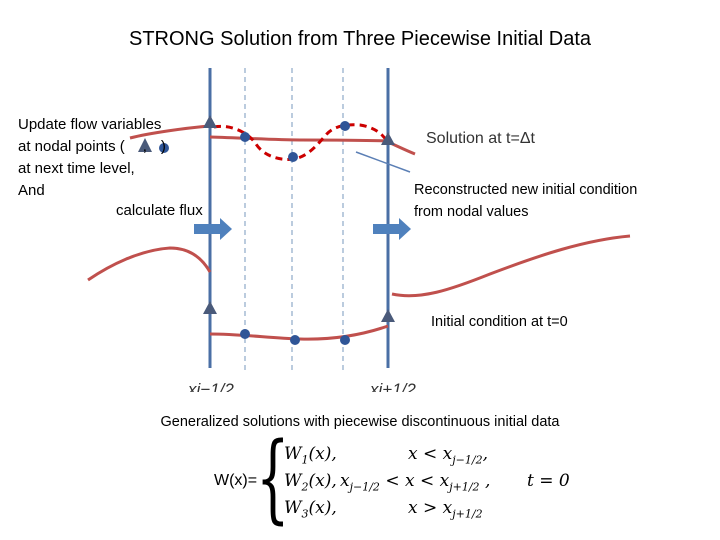 The width and height of the screenshot is (720, 540). What do you see at coordinates (480, 138) in the screenshot?
I see `solution-time-label: Solution at t=Δt` at bounding box center [480, 138].